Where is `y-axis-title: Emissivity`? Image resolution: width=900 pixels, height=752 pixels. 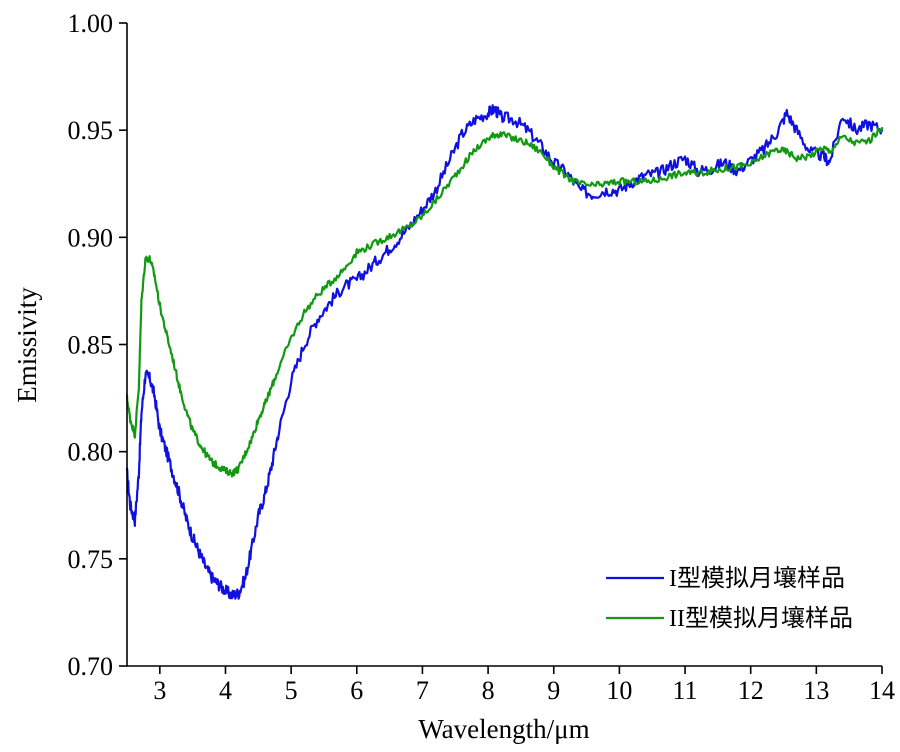 y-axis-title: Emissivity is located at coordinates (27, 345).